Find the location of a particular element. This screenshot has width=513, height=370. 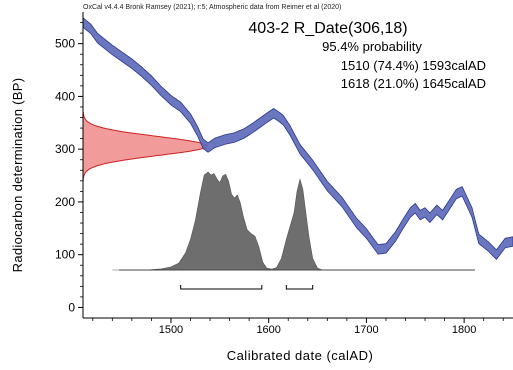

range-1-text: 1510 (74.4%) 1593calAD is located at coordinates (413, 65).